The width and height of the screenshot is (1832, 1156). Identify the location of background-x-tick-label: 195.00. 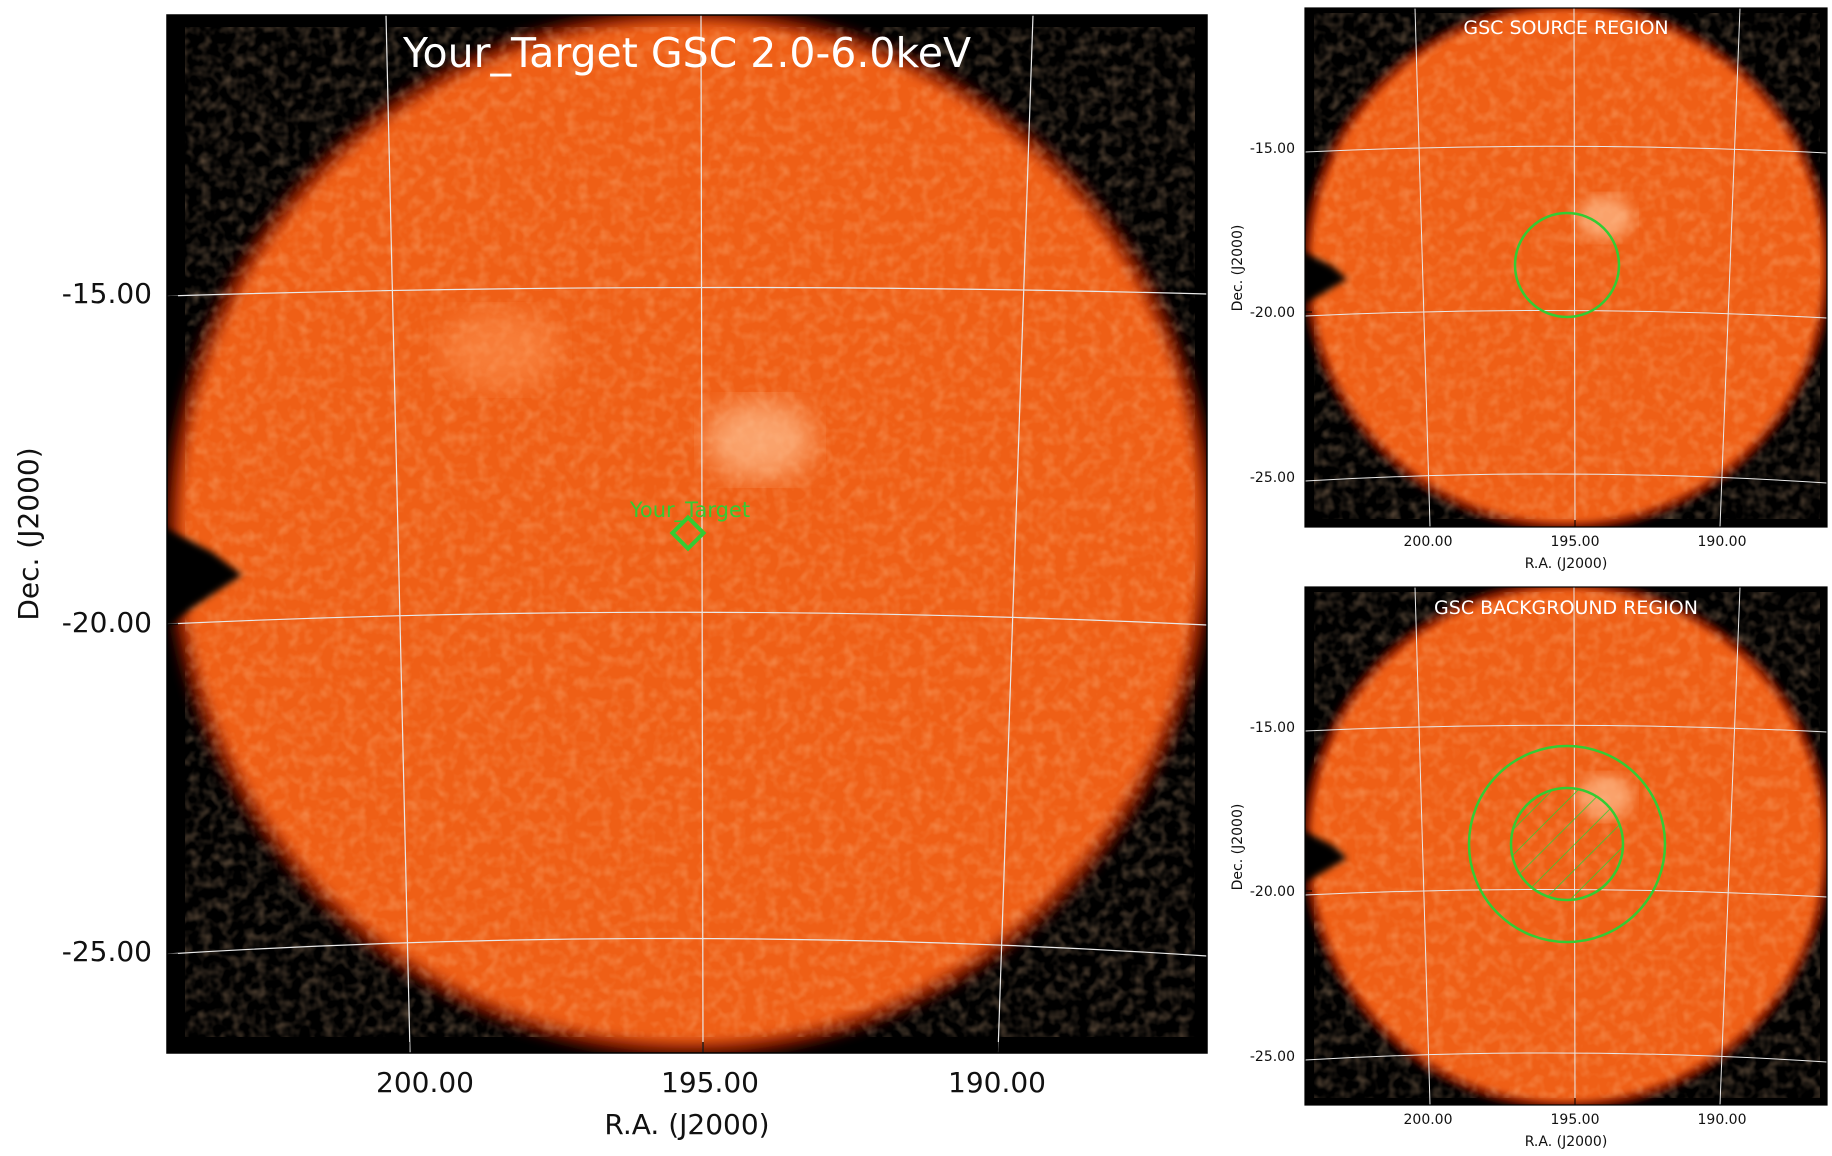
(1575, 1120).